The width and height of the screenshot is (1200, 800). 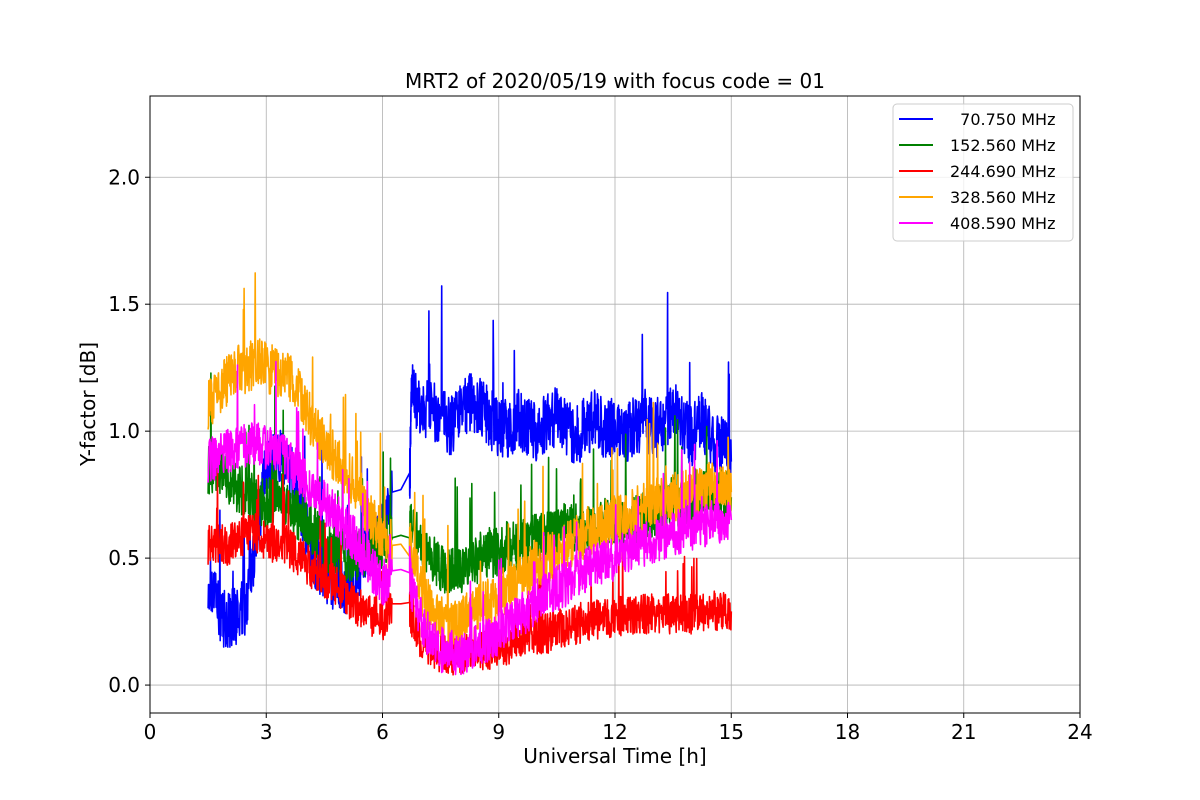 I want to click on y-tick-label: 1.0, so click(x=124, y=431).